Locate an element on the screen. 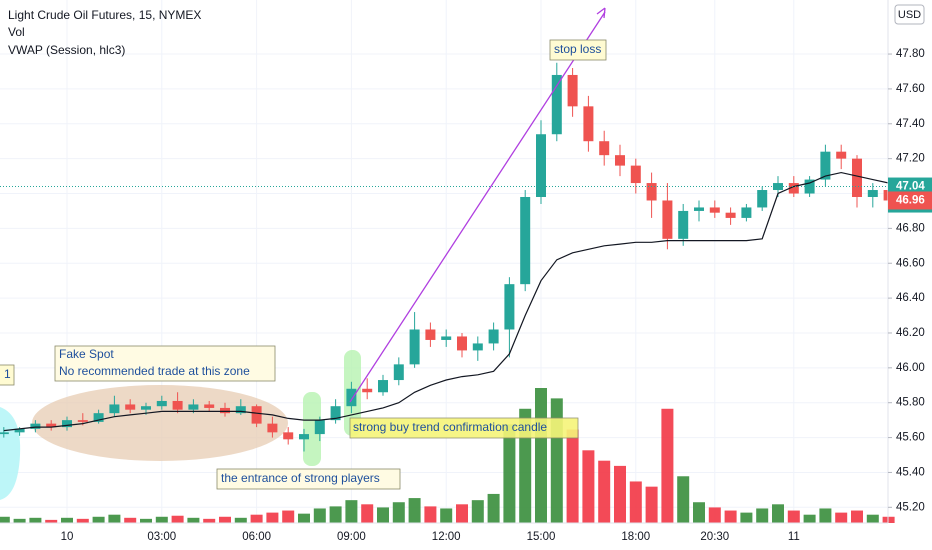  currency-box is located at coordinates (909, 14).